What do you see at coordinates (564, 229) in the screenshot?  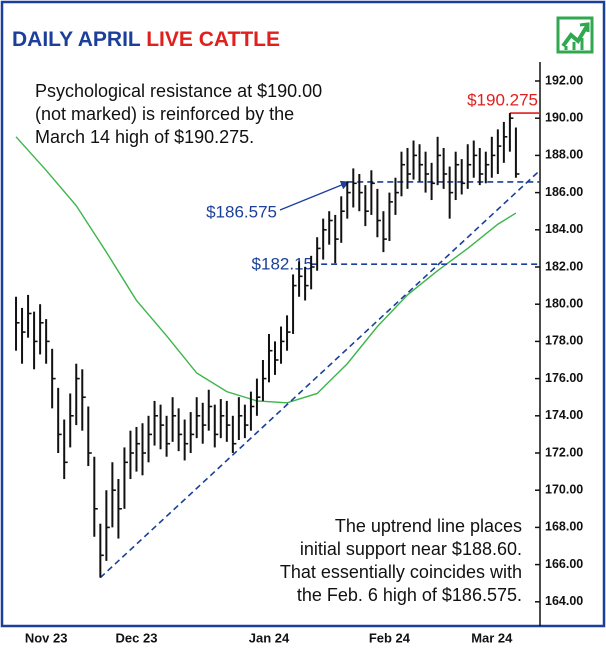 I see `y-tick-label: 184.00` at bounding box center [564, 229].